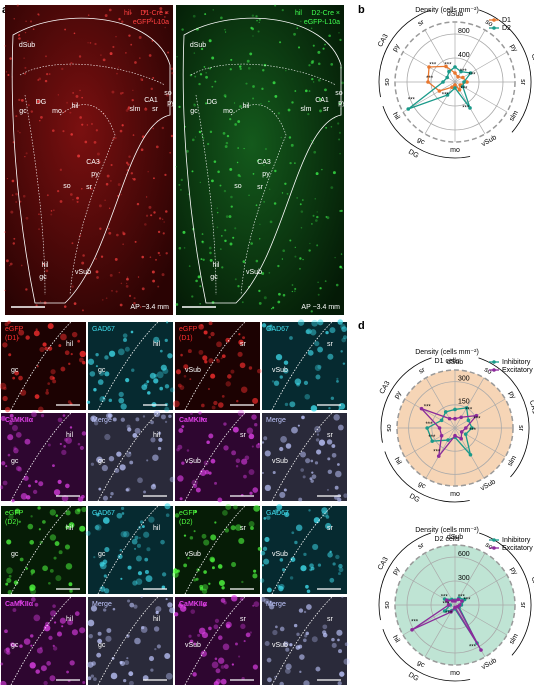 This screenshot has height=690, width=534. I want to click on region-label: CA3, so click(264, 162).